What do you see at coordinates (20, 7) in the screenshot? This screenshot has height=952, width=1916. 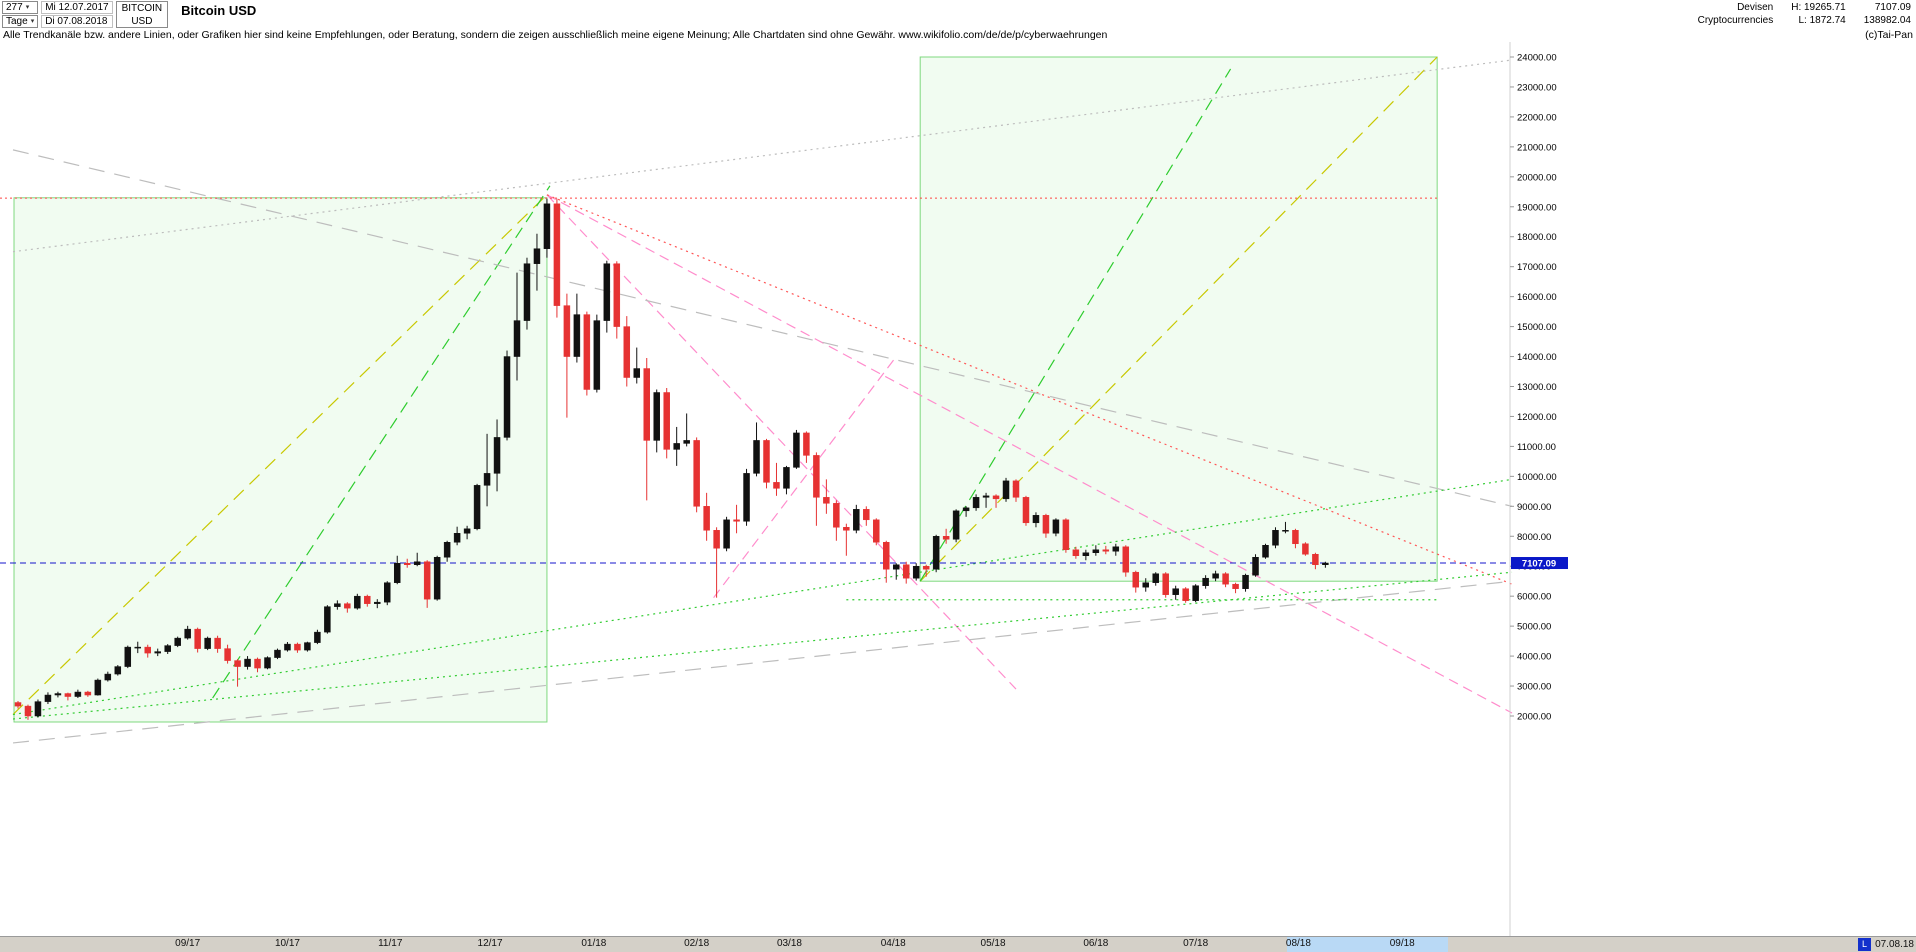 I see `bars-count-select: 277 ▾` at bounding box center [20, 7].